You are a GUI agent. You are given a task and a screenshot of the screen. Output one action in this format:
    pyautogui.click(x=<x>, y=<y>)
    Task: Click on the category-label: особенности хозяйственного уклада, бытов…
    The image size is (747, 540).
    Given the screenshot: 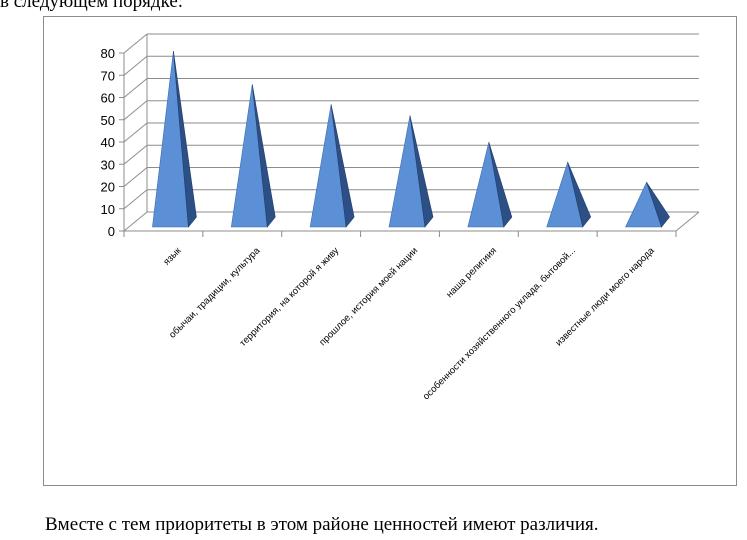 What is the action you would take?
    pyautogui.click(x=499, y=323)
    